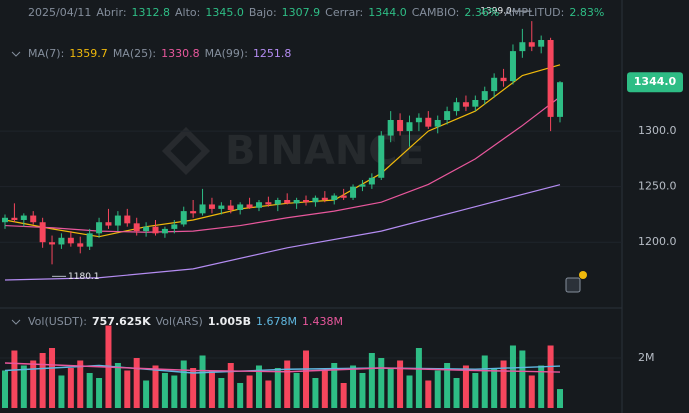 The image size is (689, 413). I want to click on ma-value: 1359.7, so click(88, 53).